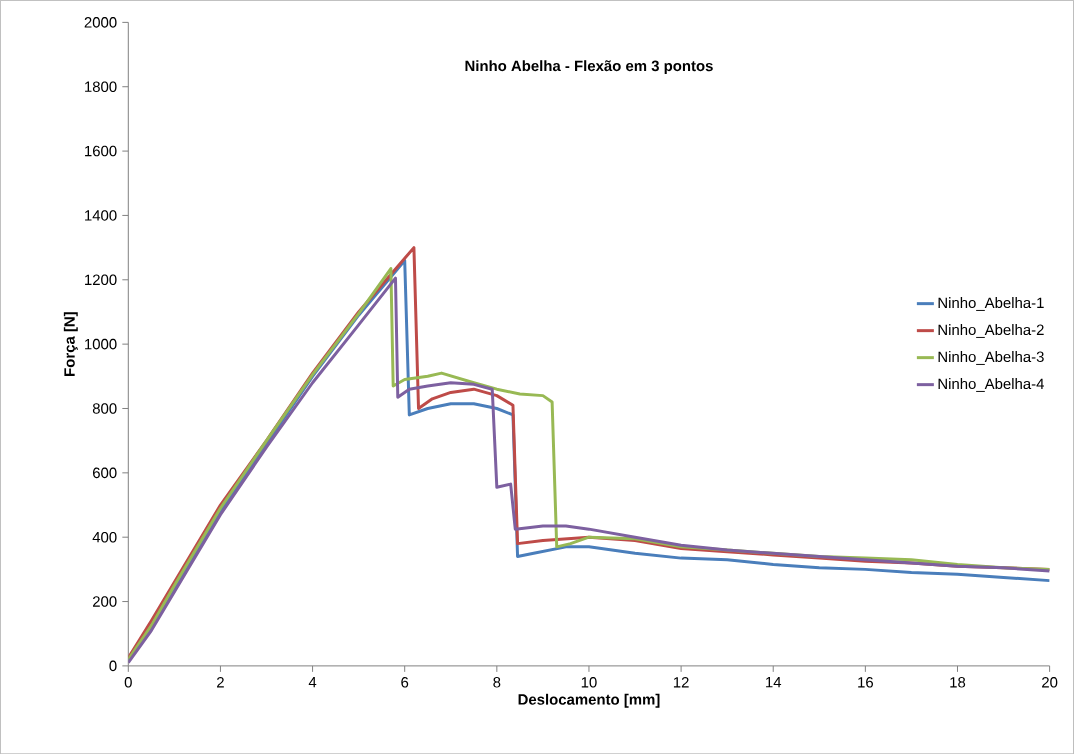 This screenshot has height=754, width=1074. I want to click on y-axis-title: Força [N], so click(70, 344).